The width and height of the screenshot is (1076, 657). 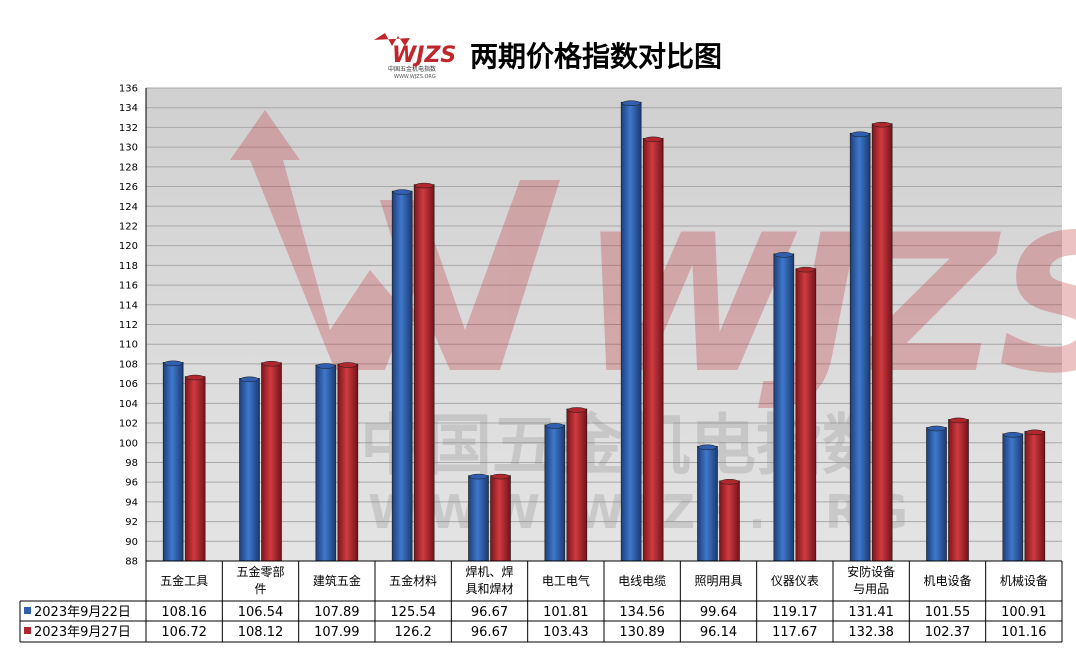 What do you see at coordinates (489, 588) in the screenshot?
I see `x-category-label: 具和焊材` at bounding box center [489, 588].